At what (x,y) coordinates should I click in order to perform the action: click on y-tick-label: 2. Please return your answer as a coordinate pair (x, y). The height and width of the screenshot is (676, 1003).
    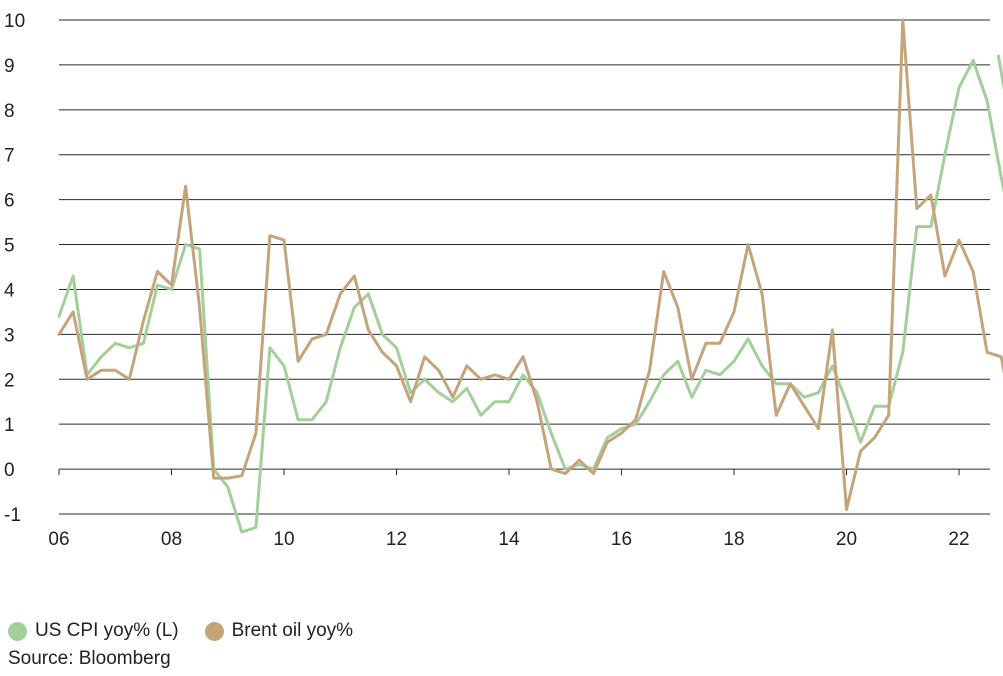
    Looking at the image, I should click on (9, 380).